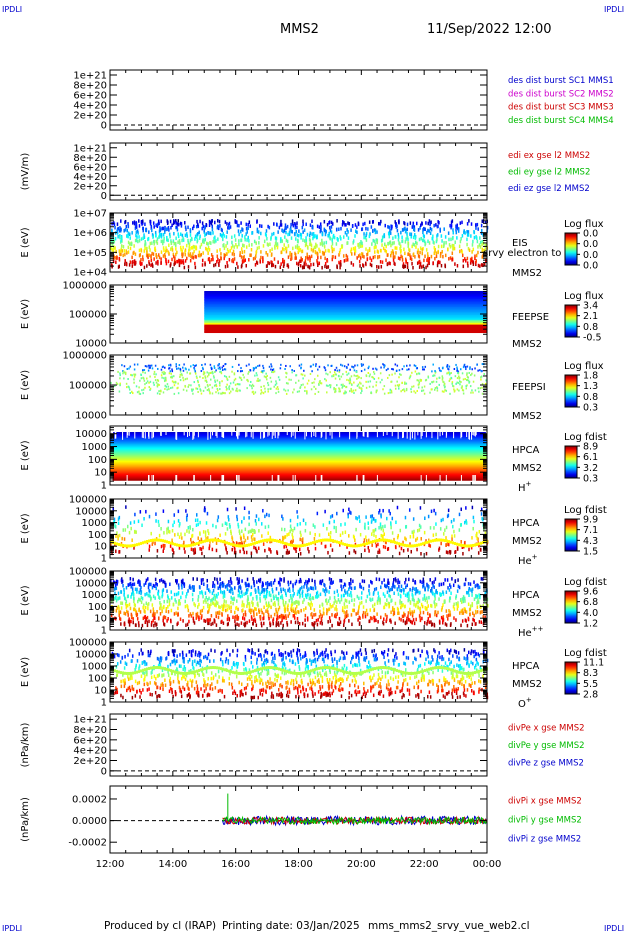 Image resolution: width=630 pixels, height=934 pixels. I want to click on spectro-band, so click(345, 301).